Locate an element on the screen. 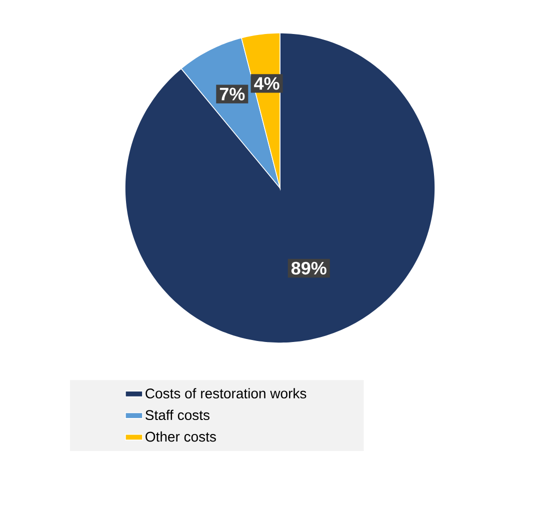  data-label: 4% is located at coordinates (267, 83).